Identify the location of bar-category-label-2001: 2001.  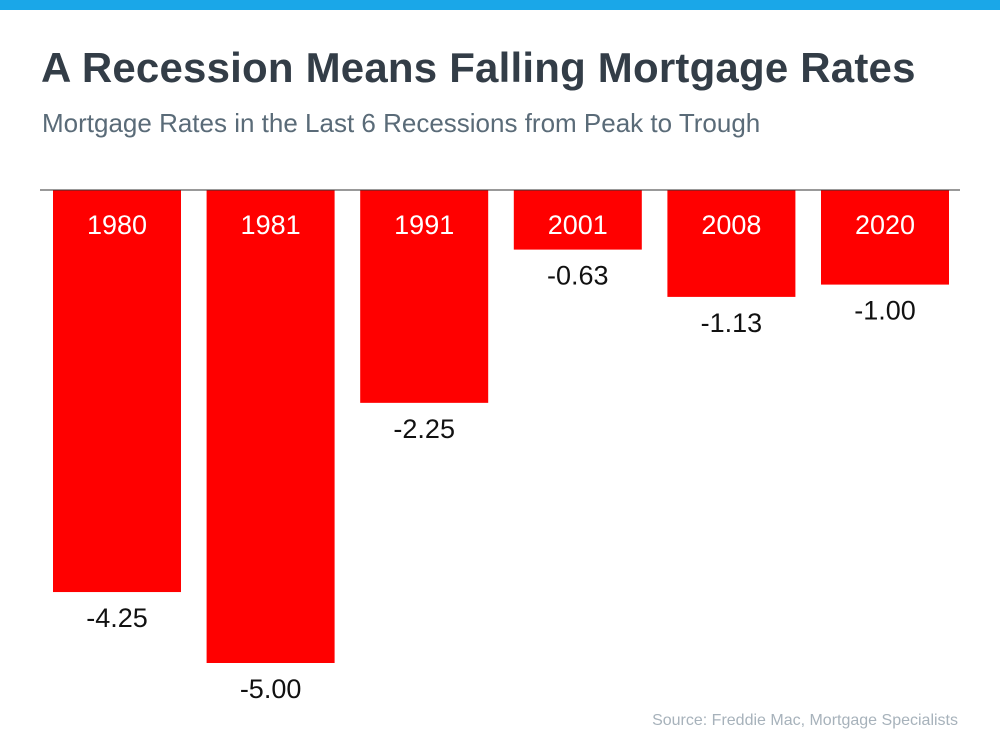
(578, 225).